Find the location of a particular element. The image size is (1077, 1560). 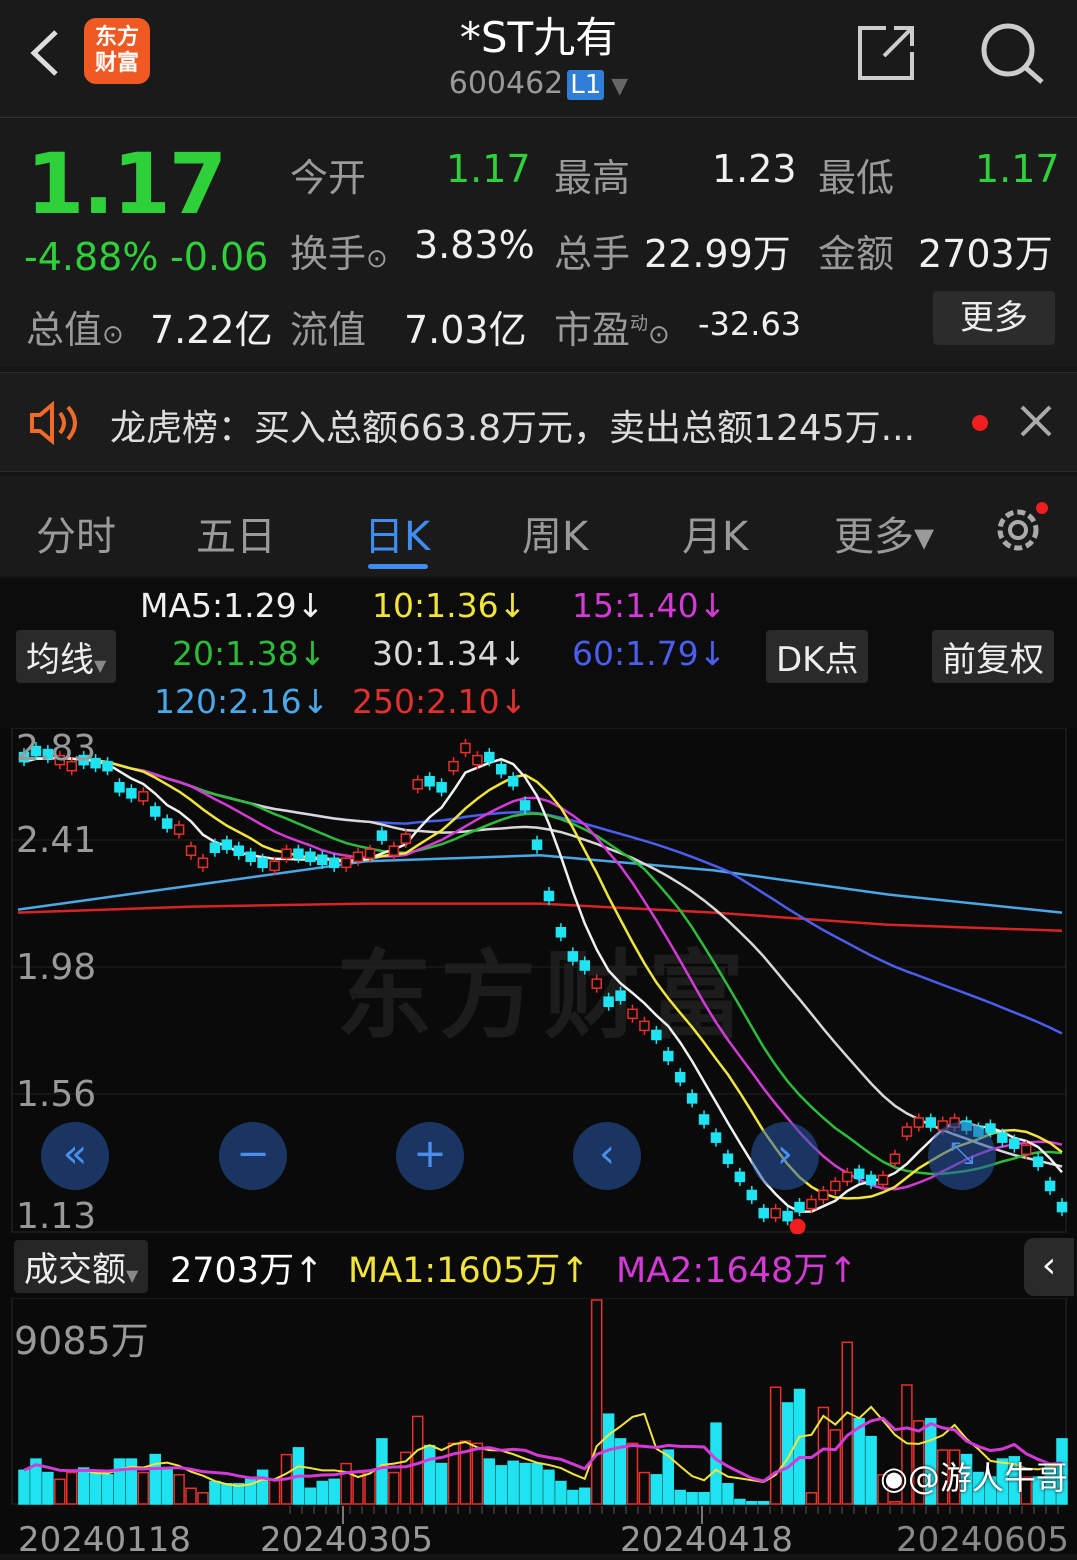

scroll-left-fast-button: « is located at coordinates (75, 1156).